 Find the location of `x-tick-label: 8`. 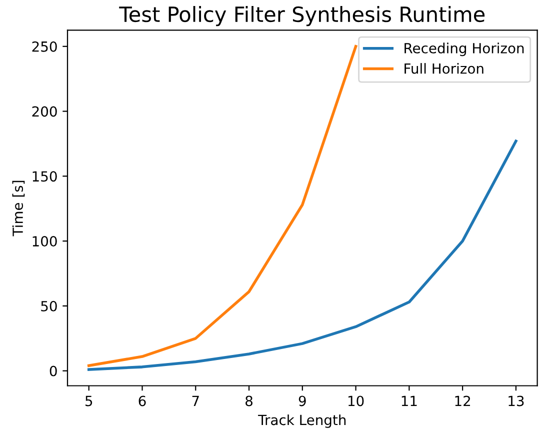

x-tick-label: 8 is located at coordinates (249, 401).